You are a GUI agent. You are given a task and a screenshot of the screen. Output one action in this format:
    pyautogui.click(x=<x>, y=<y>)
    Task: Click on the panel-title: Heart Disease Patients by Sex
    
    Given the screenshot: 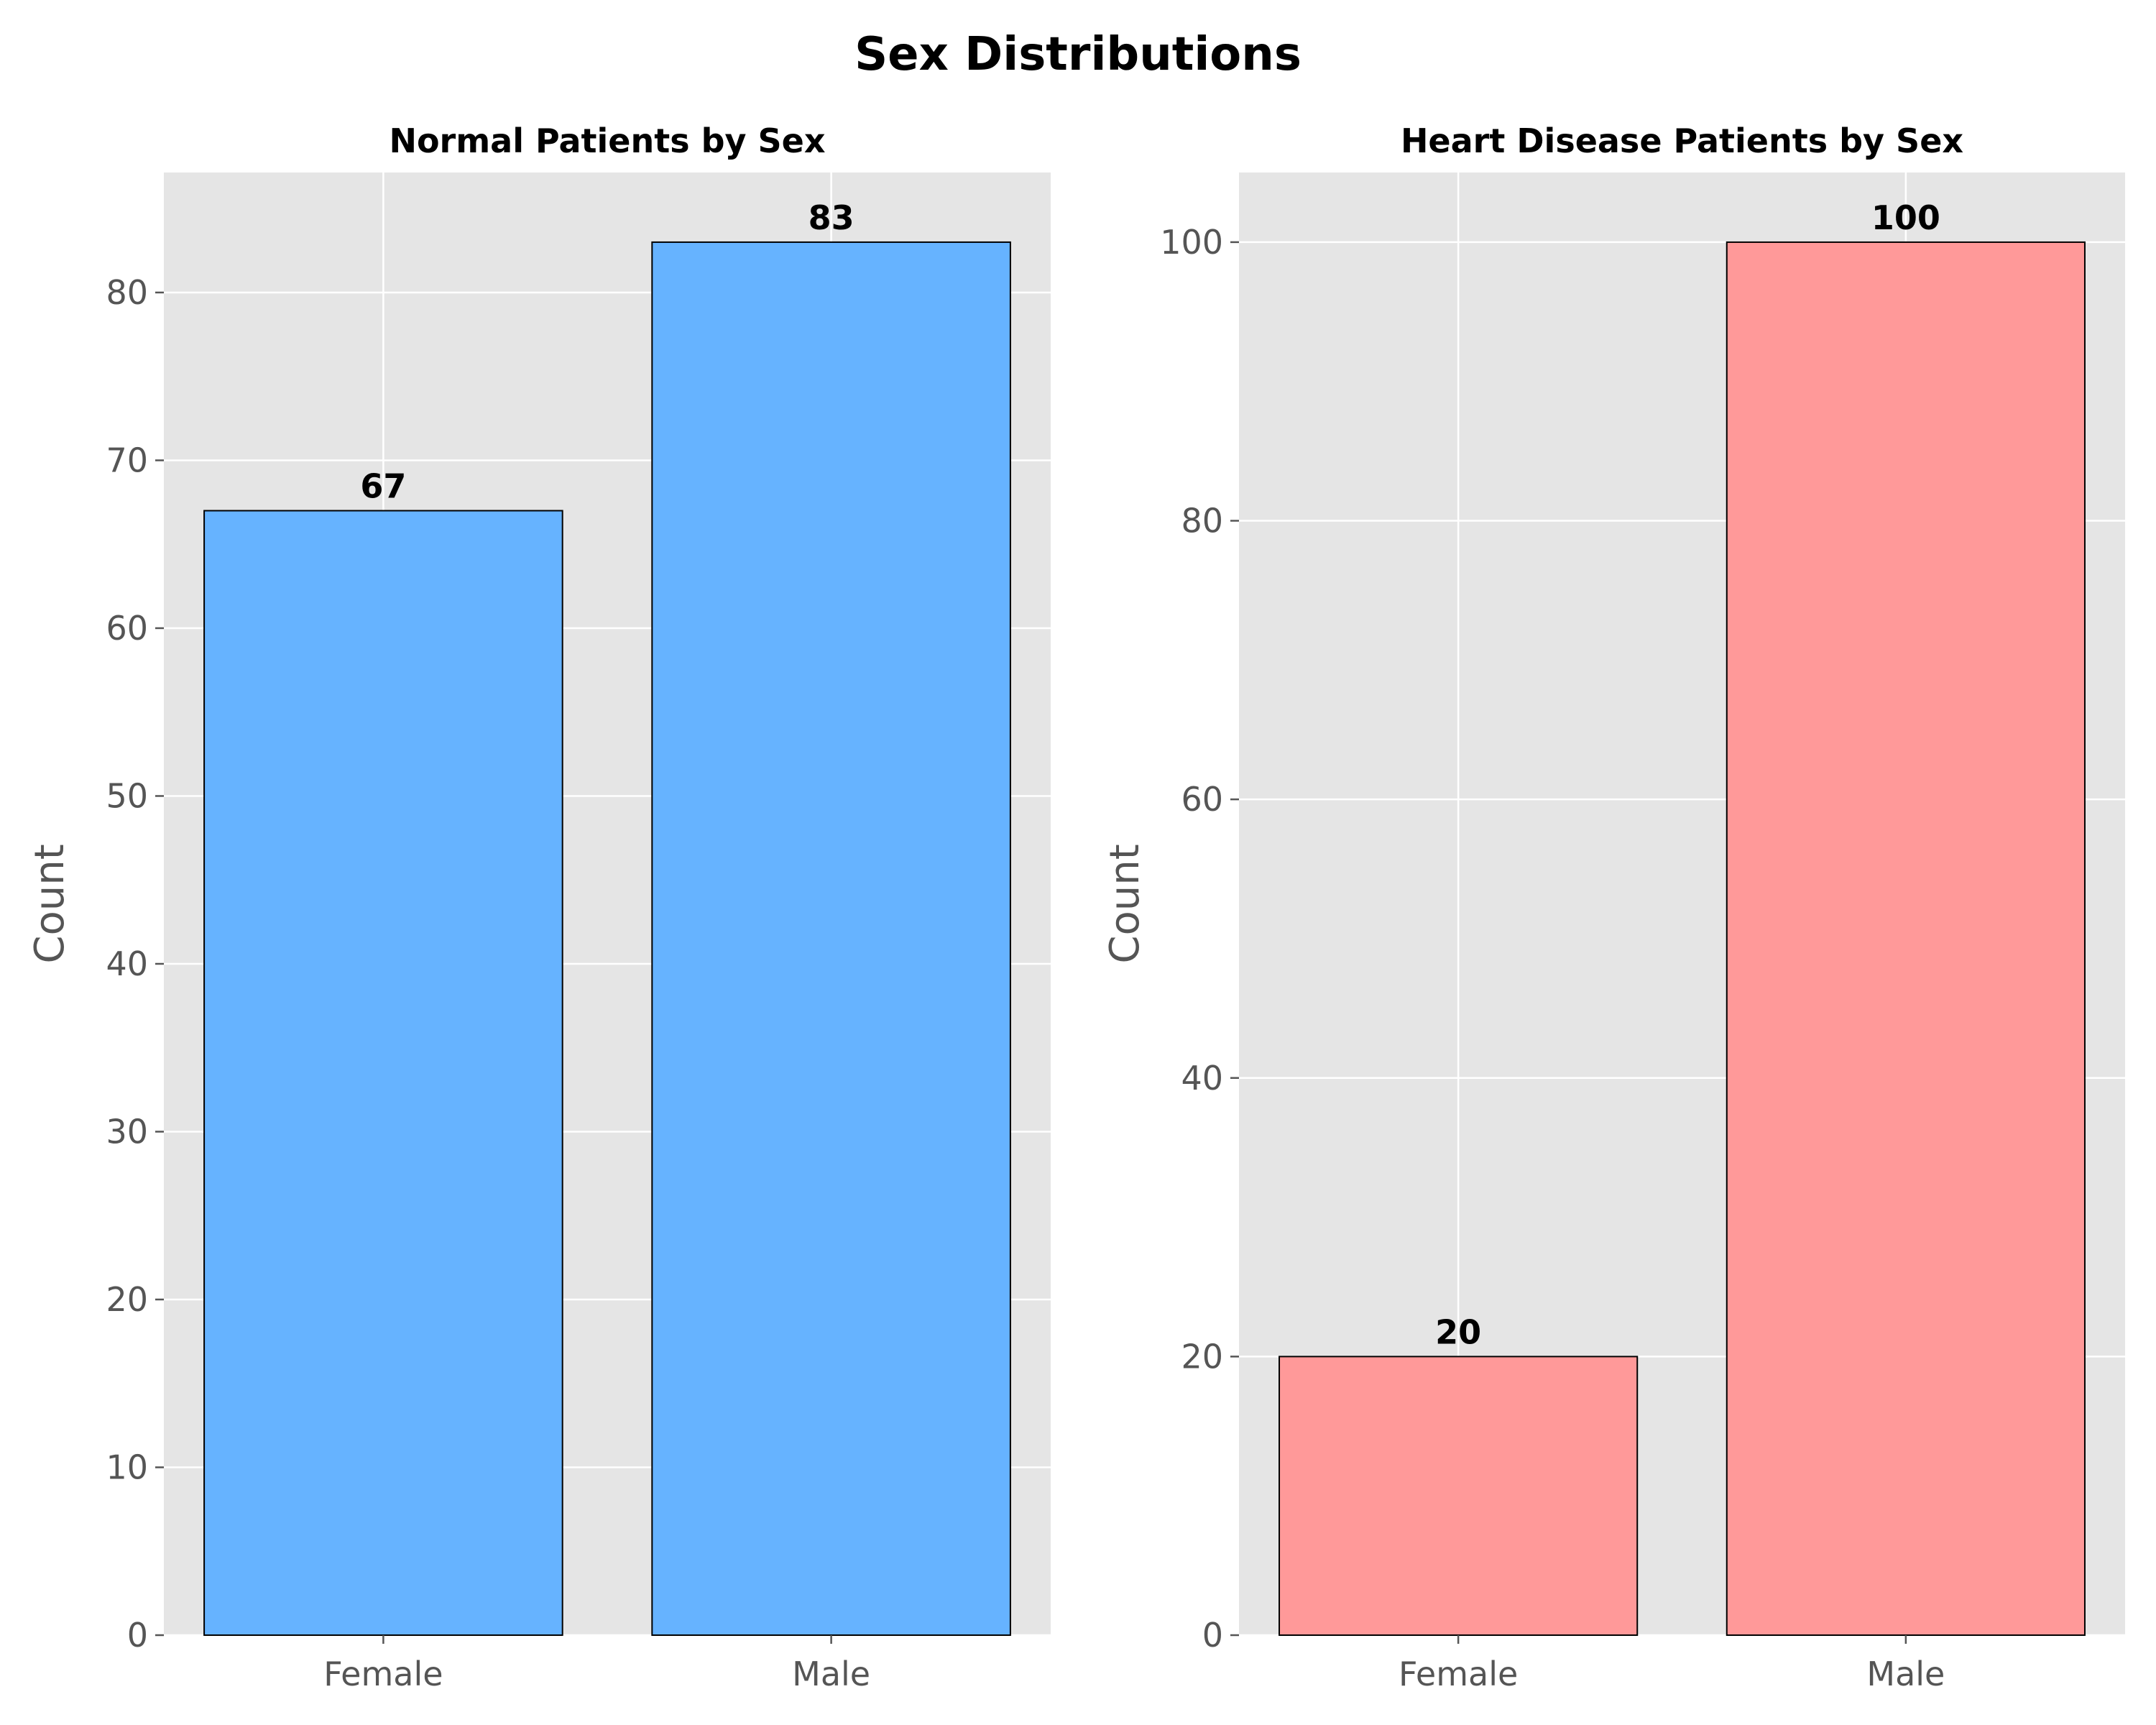 What is the action you would take?
    pyautogui.click(x=1682, y=140)
    